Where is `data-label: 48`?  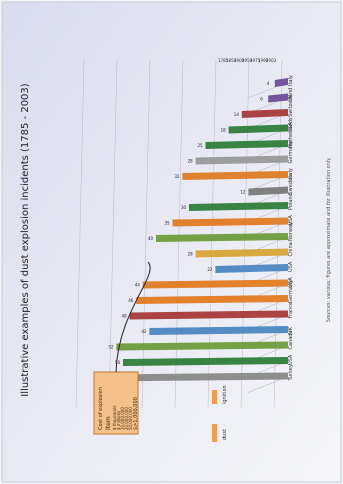 data-label: 48 is located at coordinates (125, 316).